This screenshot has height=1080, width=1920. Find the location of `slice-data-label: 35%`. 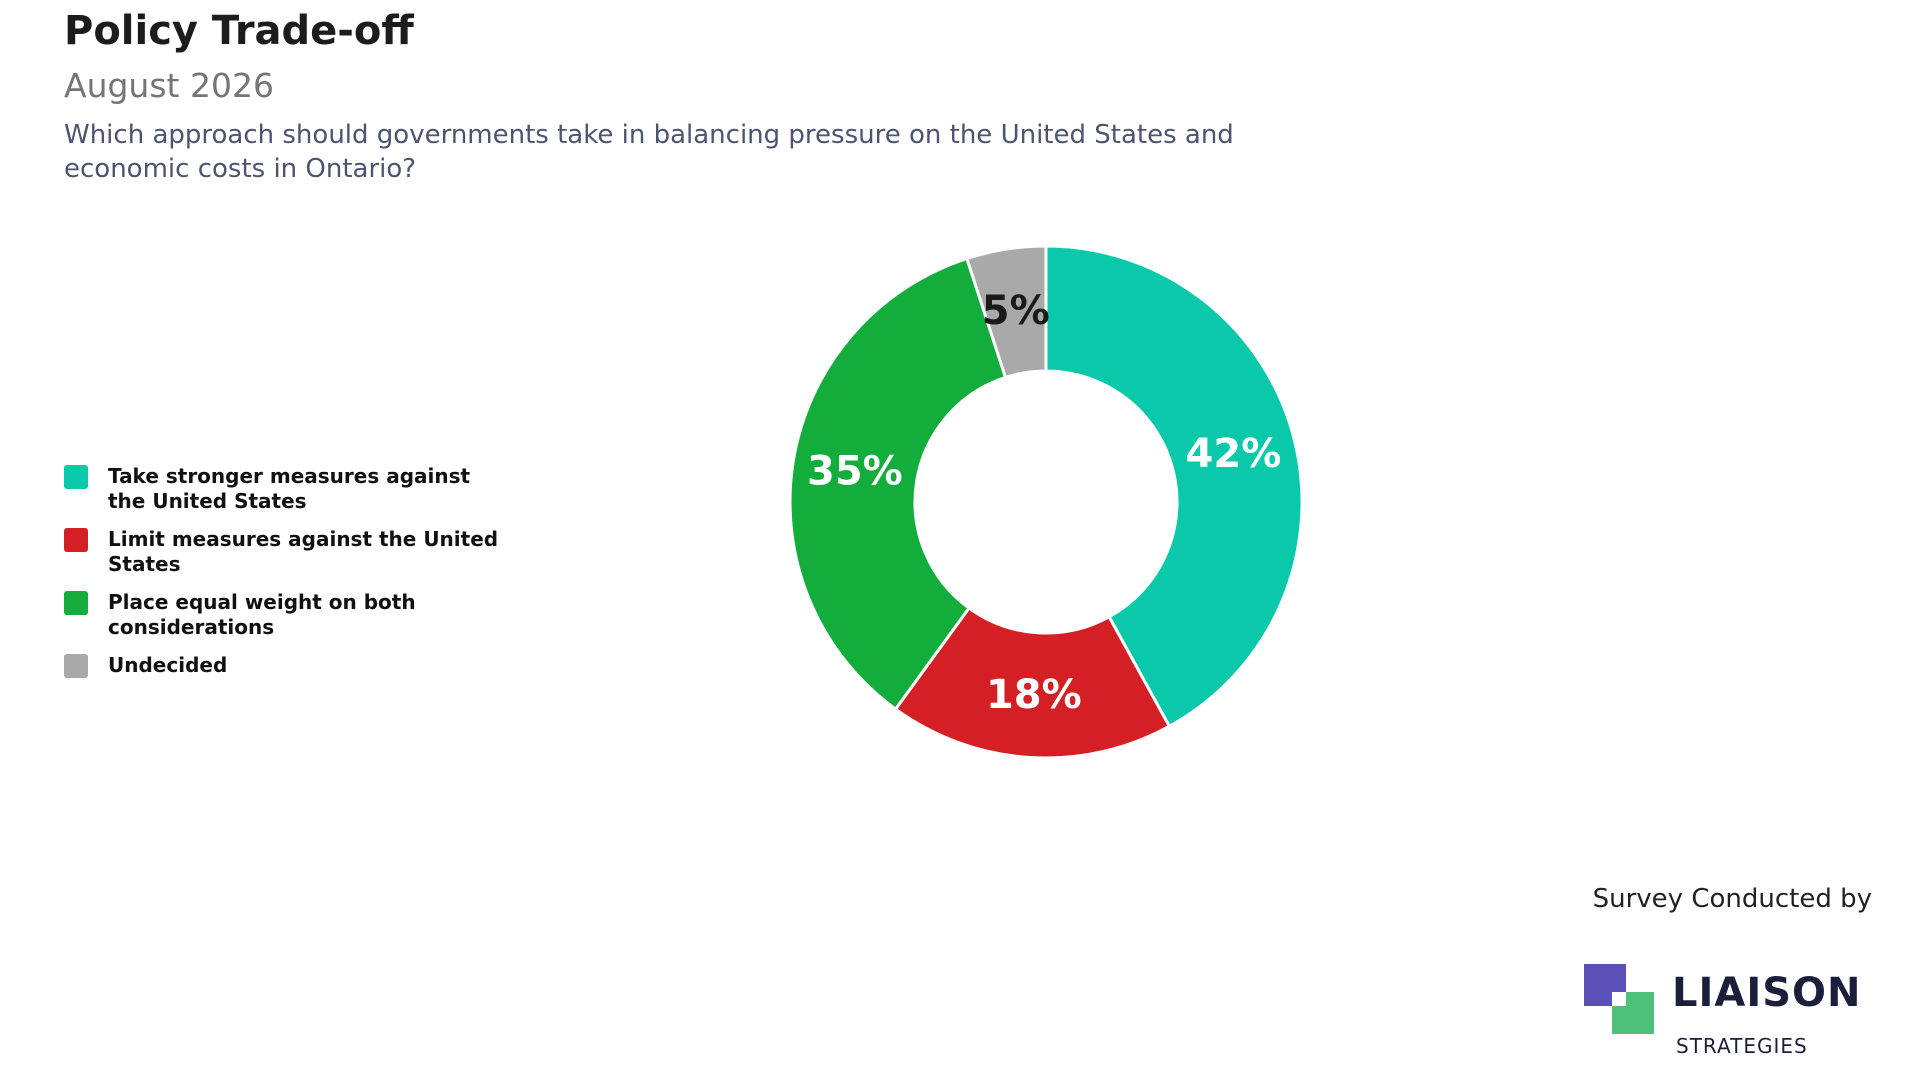

slice-data-label: 35% is located at coordinates (855, 472).